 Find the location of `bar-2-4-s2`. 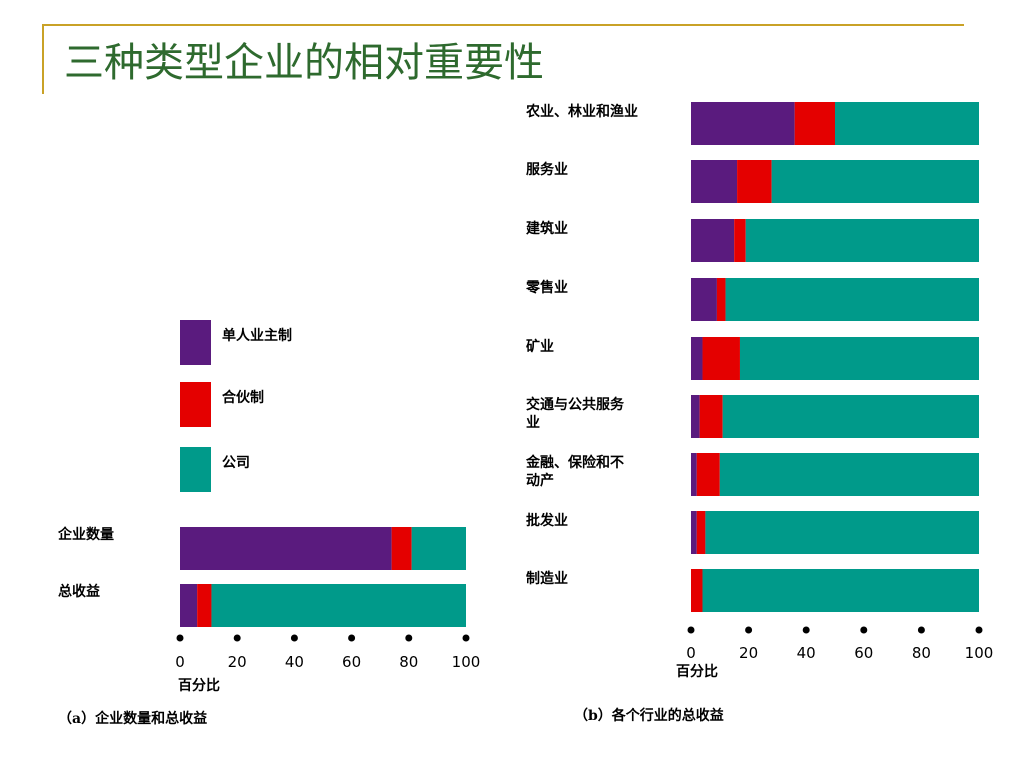

bar-2-4-s2 is located at coordinates (721, 299).